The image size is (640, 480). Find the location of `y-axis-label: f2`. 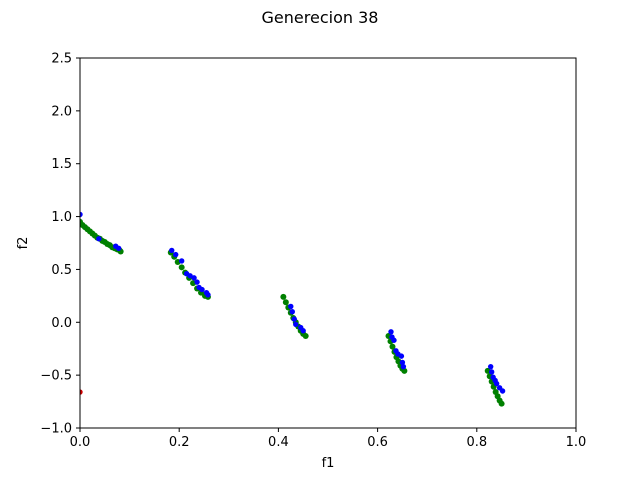

y-axis-label: f2 is located at coordinates (23, 243).